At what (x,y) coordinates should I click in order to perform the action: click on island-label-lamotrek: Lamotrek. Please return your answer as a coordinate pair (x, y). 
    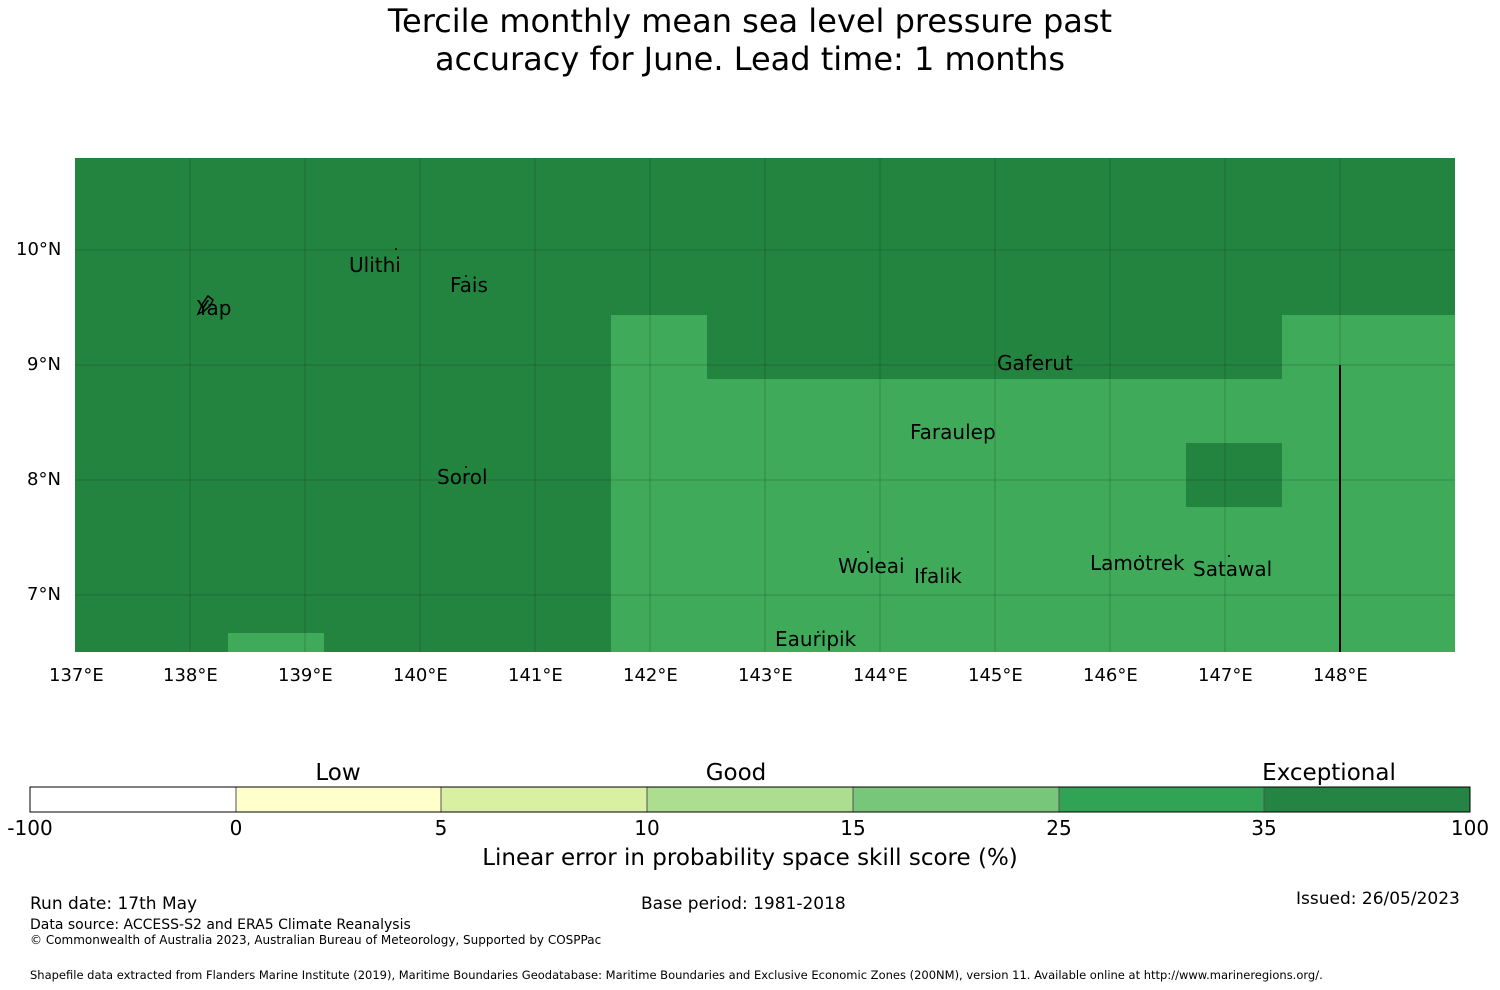
    Looking at the image, I should click on (1137, 563).